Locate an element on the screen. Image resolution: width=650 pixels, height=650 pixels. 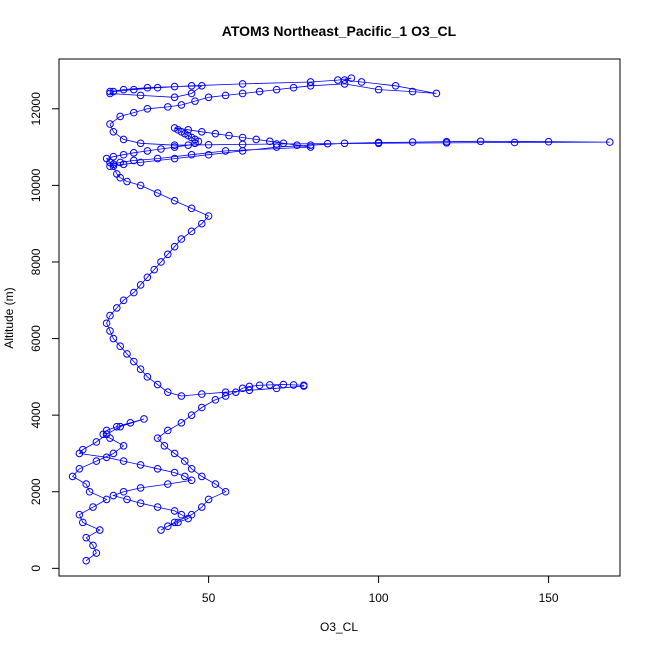
y-tick-label: 10000 is located at coordinates (36, 185).